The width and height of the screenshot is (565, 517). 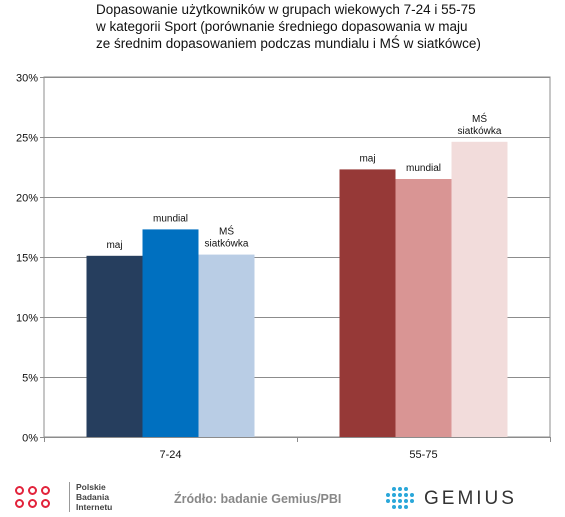 What do you see at coordinates (423, 455) in the screenshot?
I see `x-tick-label: 55-75` at bounding box center [423, 455].